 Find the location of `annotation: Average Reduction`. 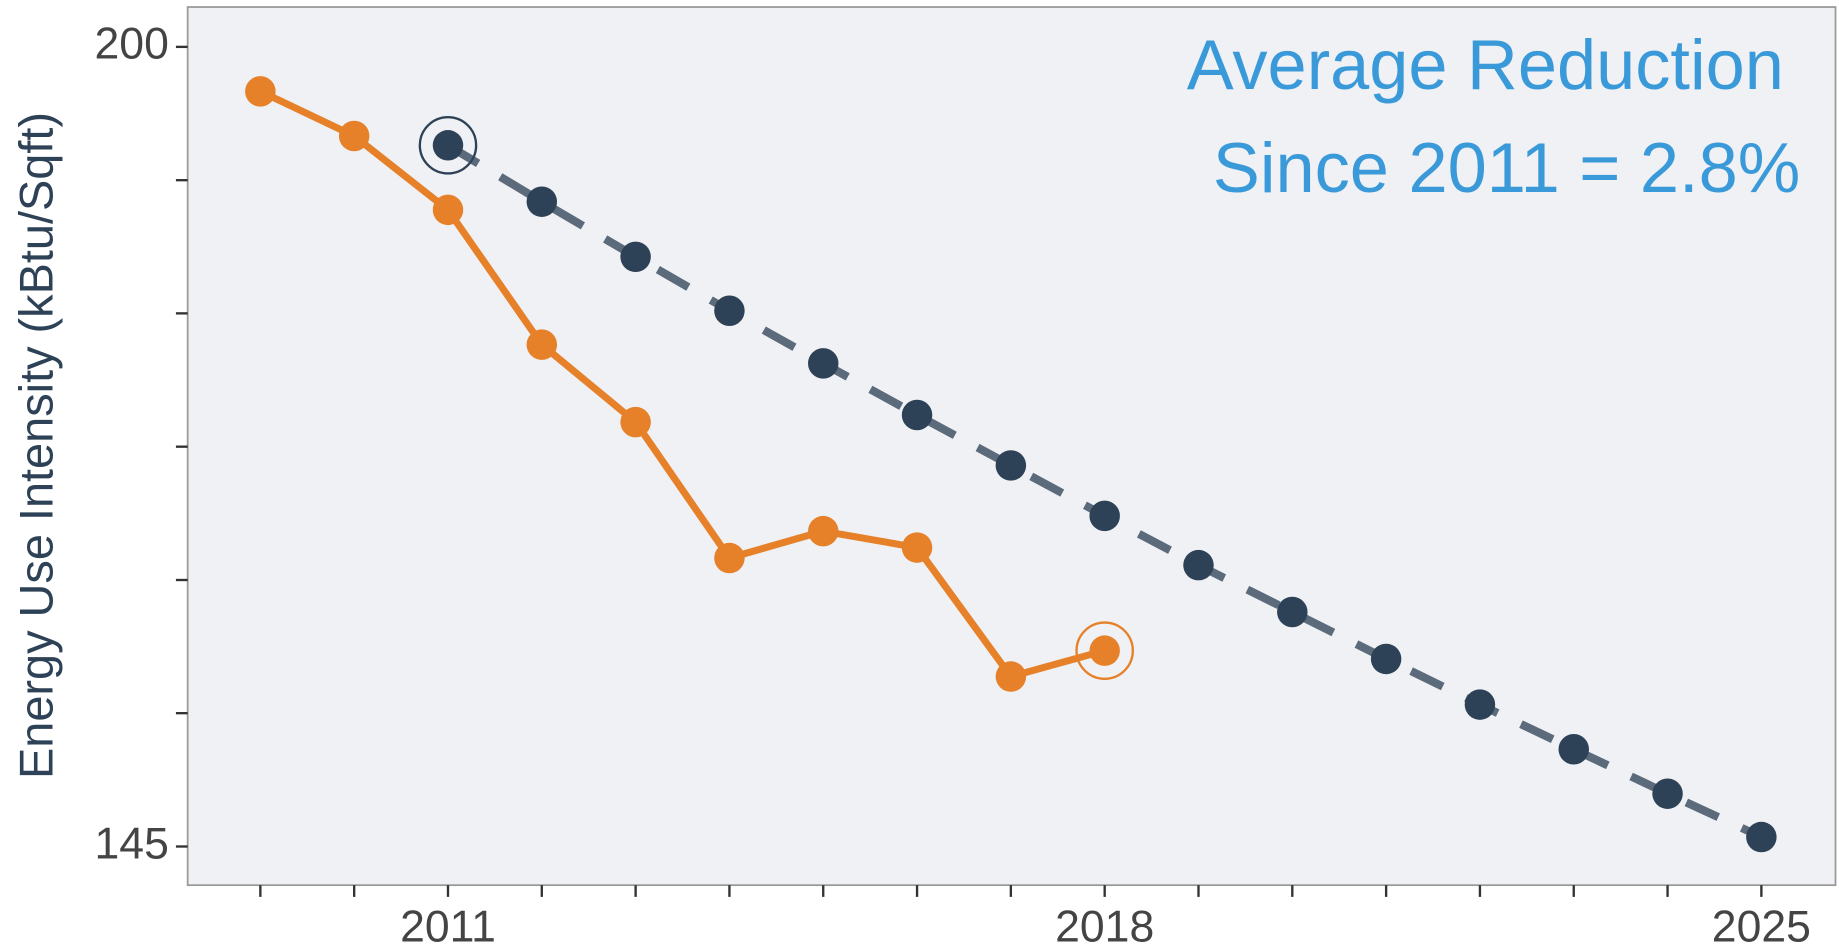

annotation: Average Reduction is located at coordinates (1485, 64).